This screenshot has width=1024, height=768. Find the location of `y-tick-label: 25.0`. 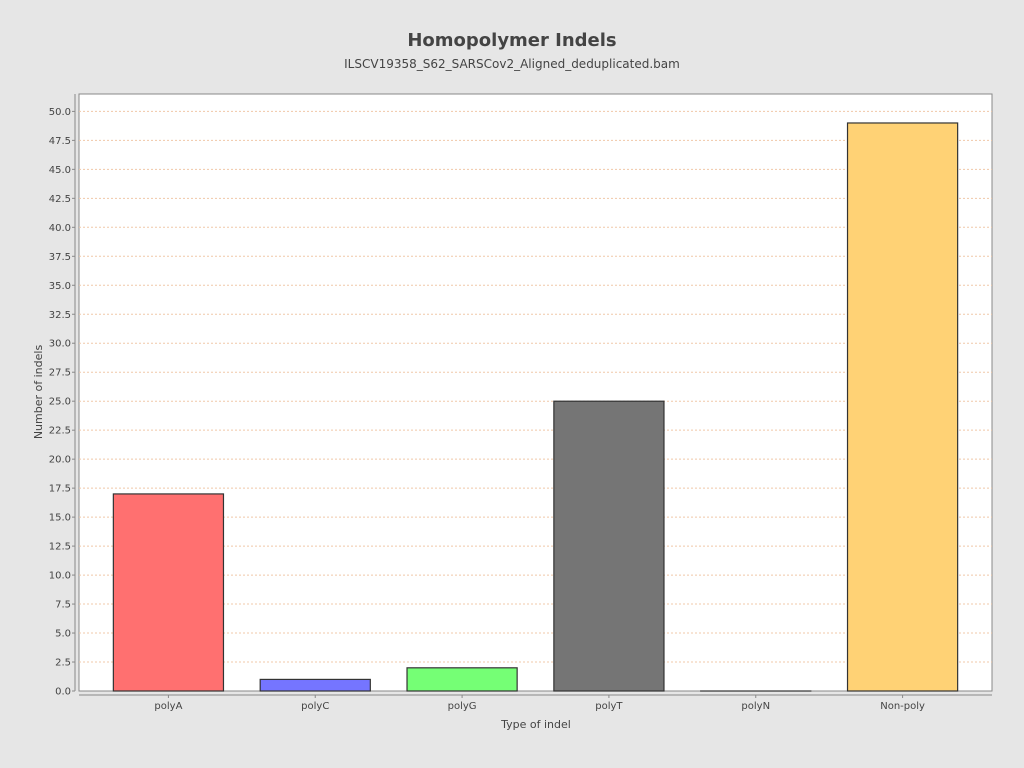

y-tick-label: 25.0 is located at coordinates (60, 402).